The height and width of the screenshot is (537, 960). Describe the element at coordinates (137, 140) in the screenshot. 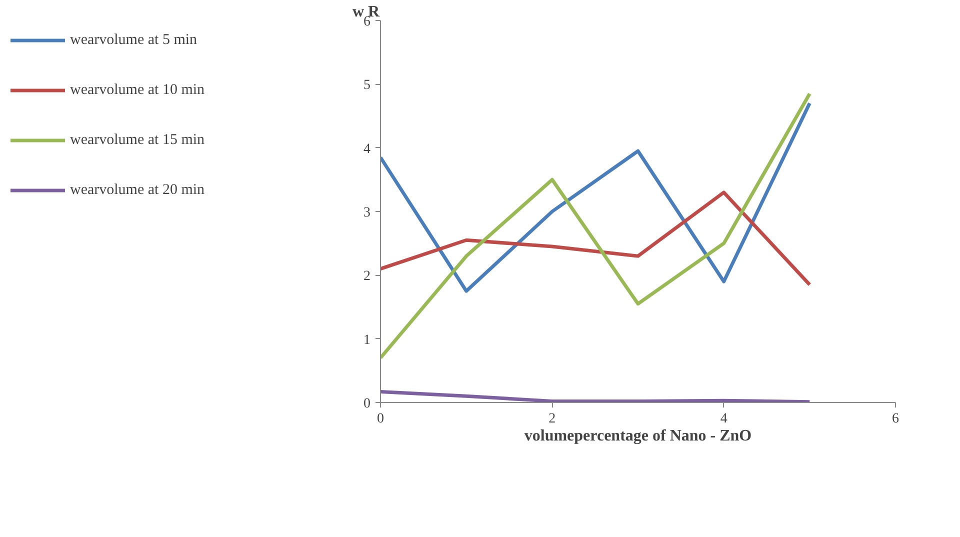

I see `legend-label: wearvolume at 15 min` at that location.